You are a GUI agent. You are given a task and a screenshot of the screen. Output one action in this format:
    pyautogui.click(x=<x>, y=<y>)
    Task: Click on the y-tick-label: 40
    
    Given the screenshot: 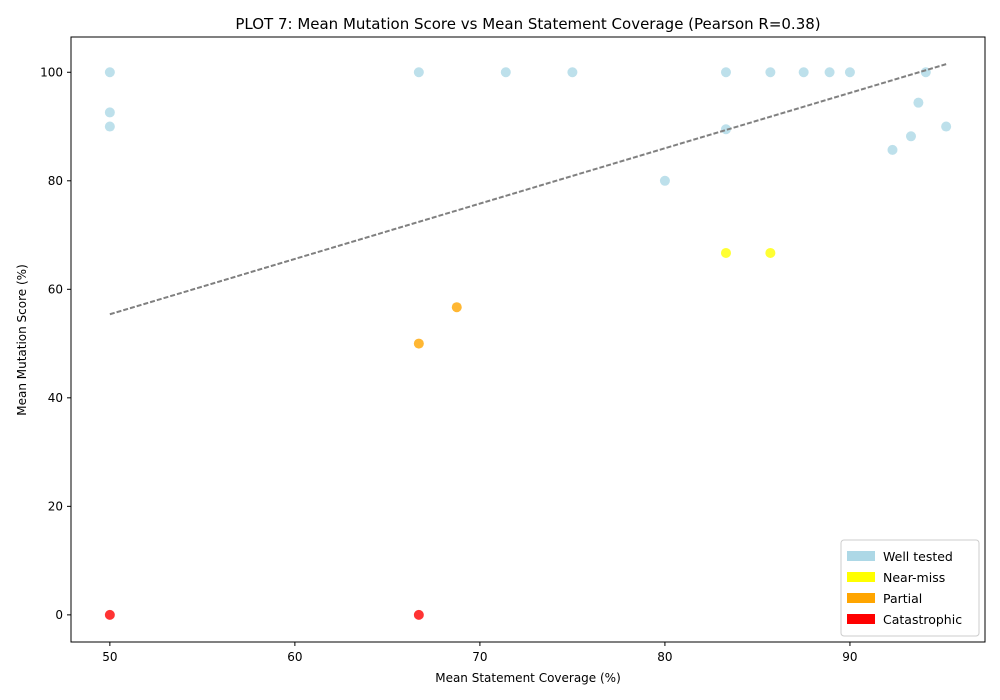 What is the action you would take?
    pyautogui.click(x=55, y=398)
    